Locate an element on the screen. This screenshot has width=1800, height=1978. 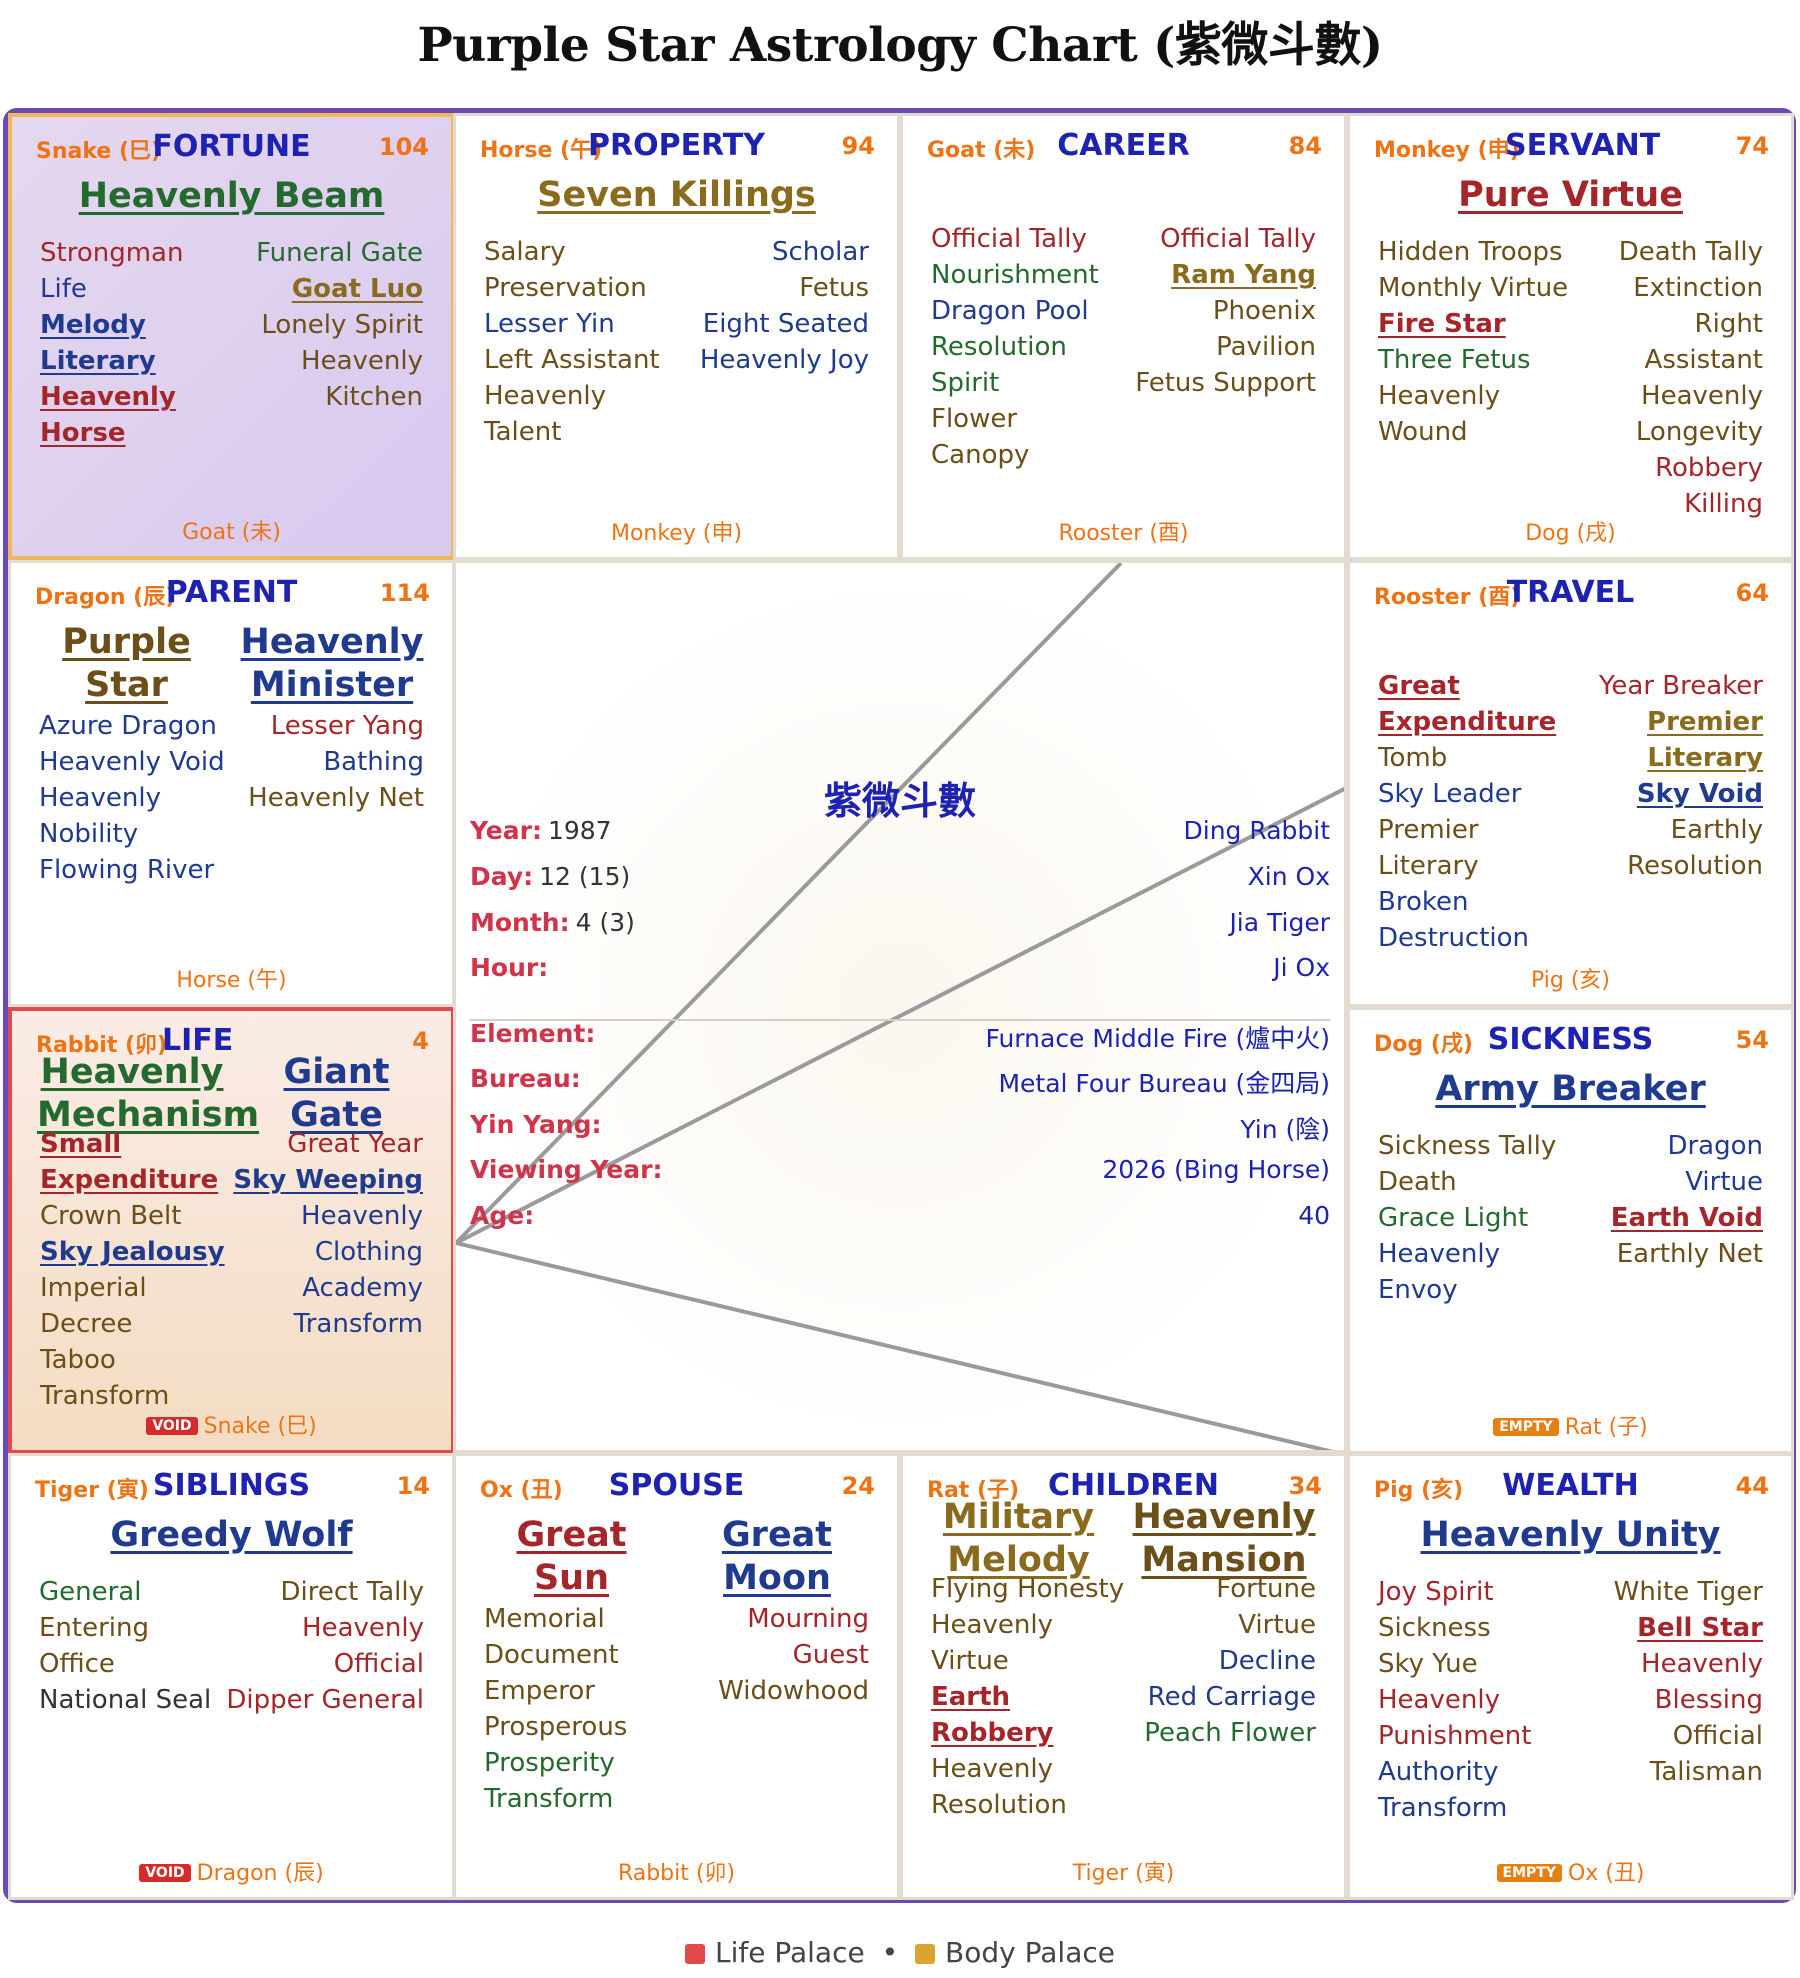
major-star: Heavenly Minister is located at coordinates (332, 663).